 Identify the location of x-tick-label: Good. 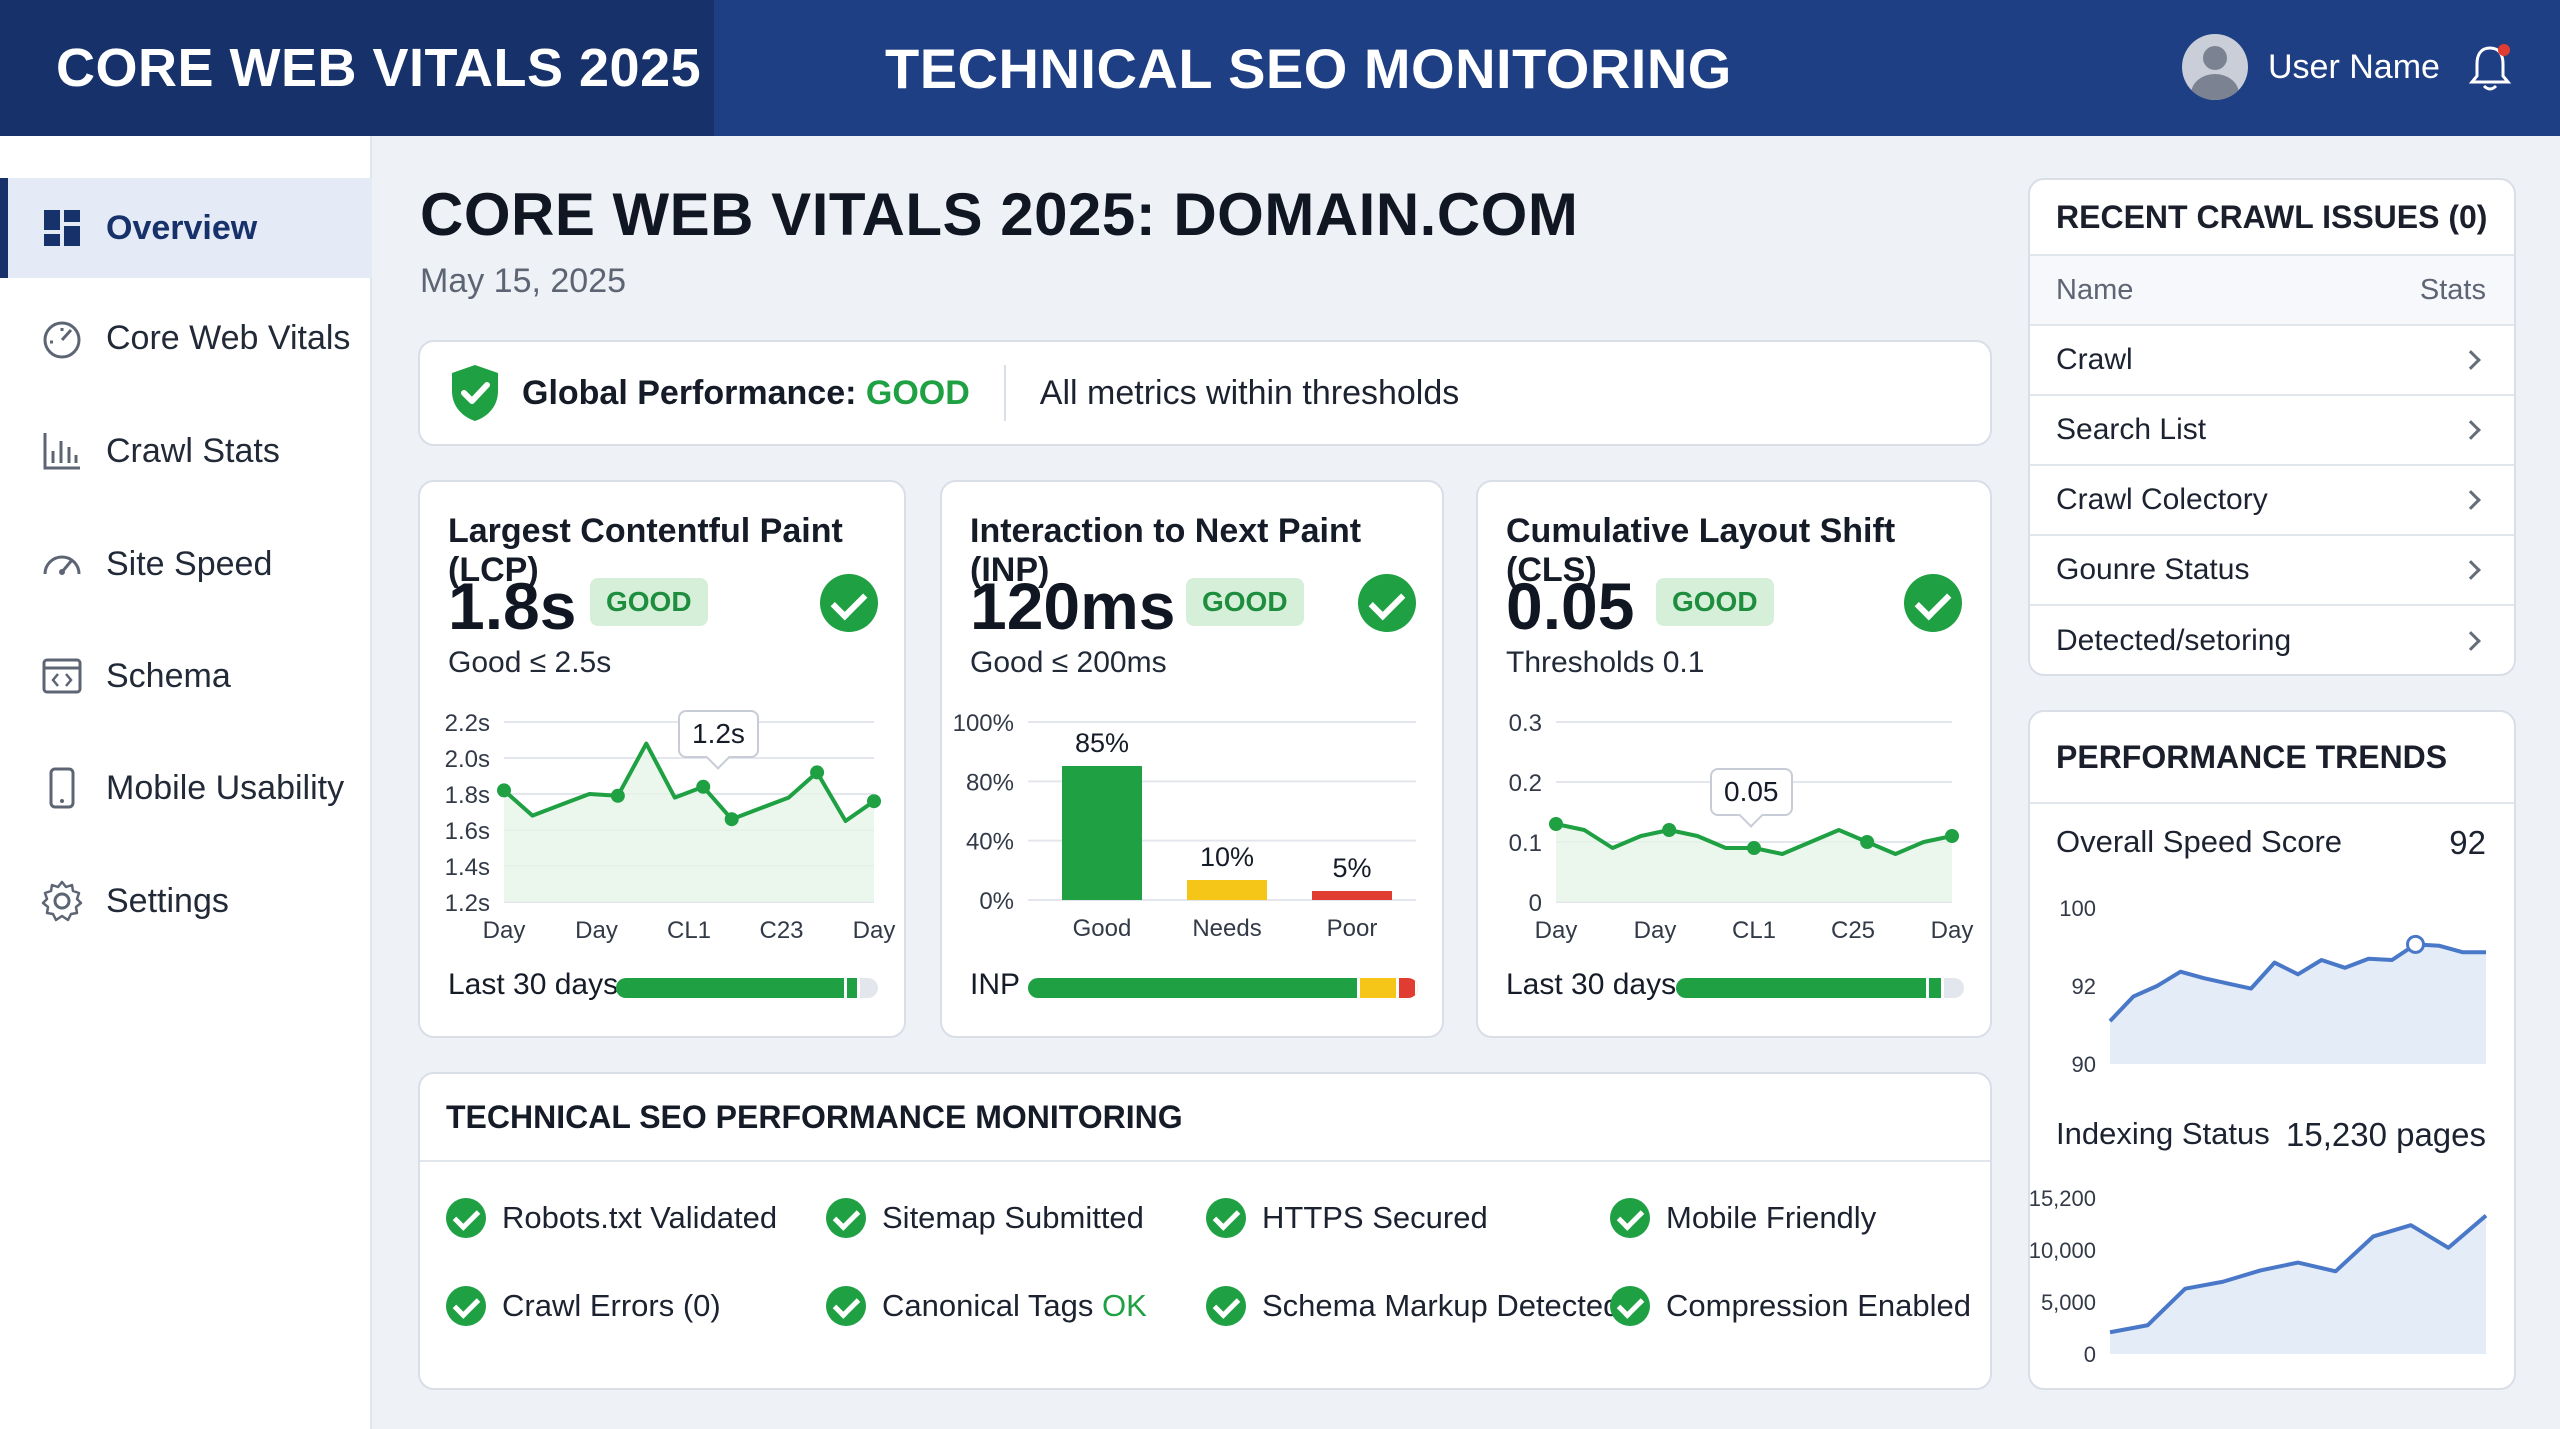
(1102, 928).